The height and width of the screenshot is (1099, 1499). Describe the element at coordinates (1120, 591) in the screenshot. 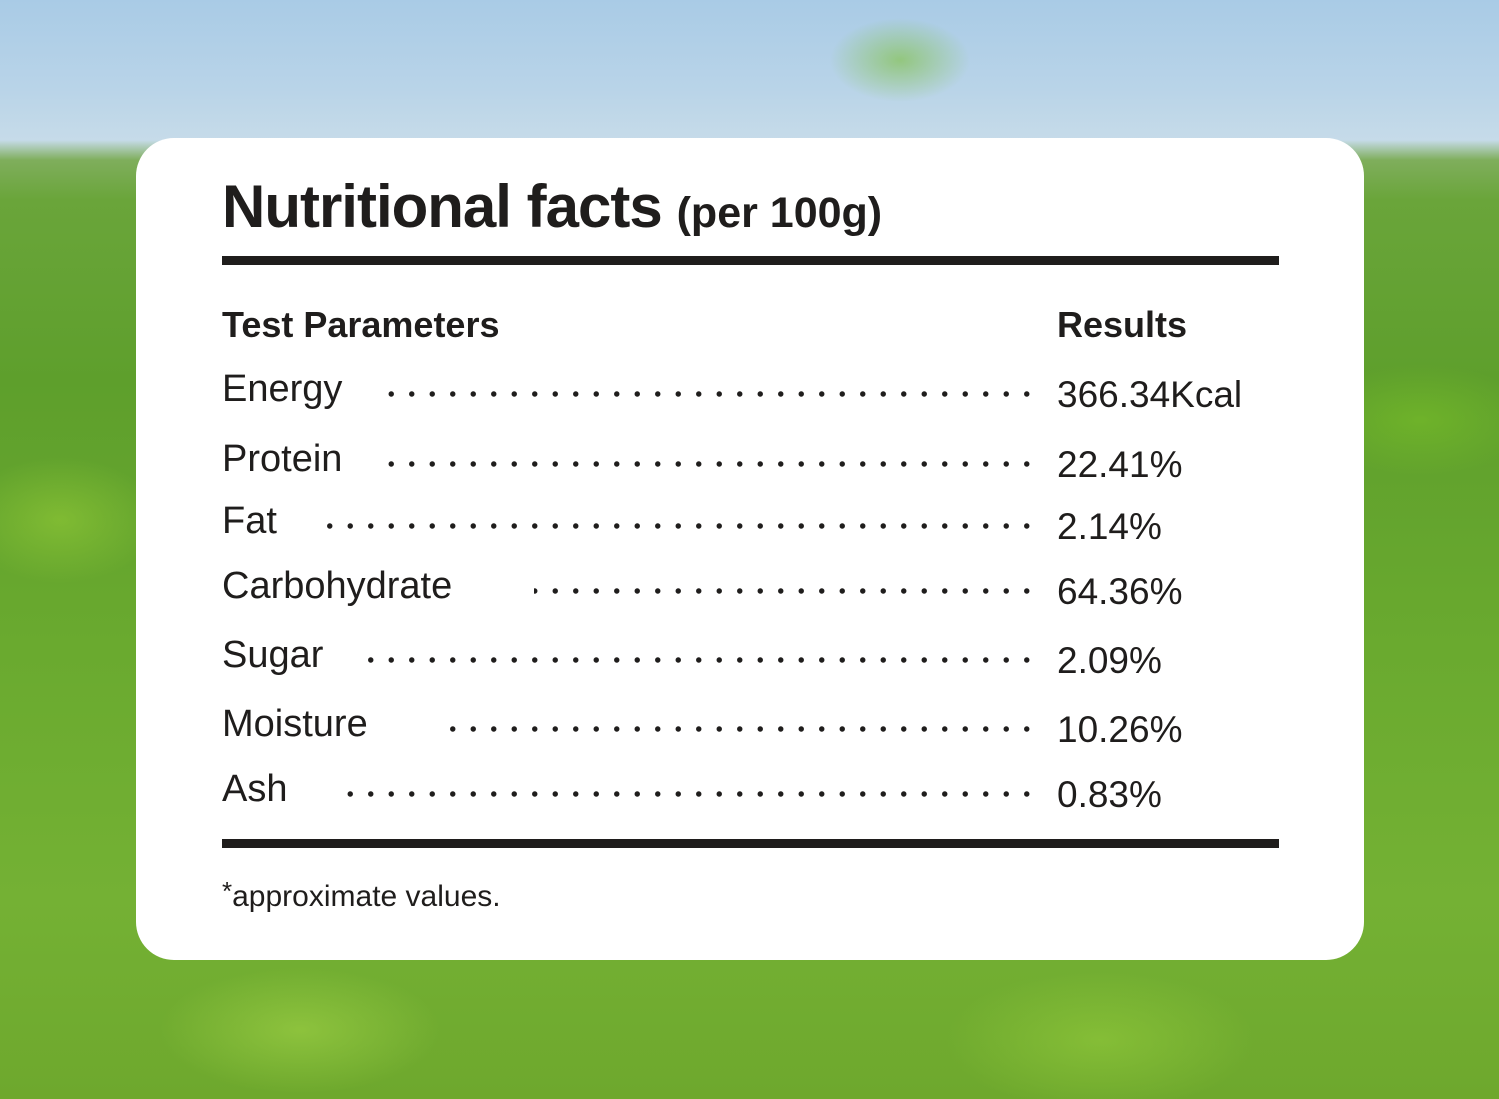

I see `row-value: 64.36%` at that location.